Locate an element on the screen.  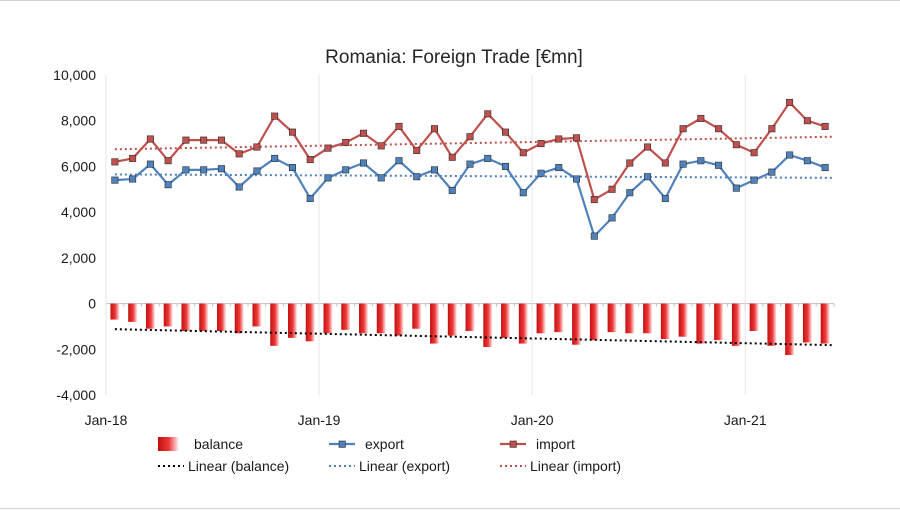
x-tick-label: Jan-18 is located at coordinates (106, 420).